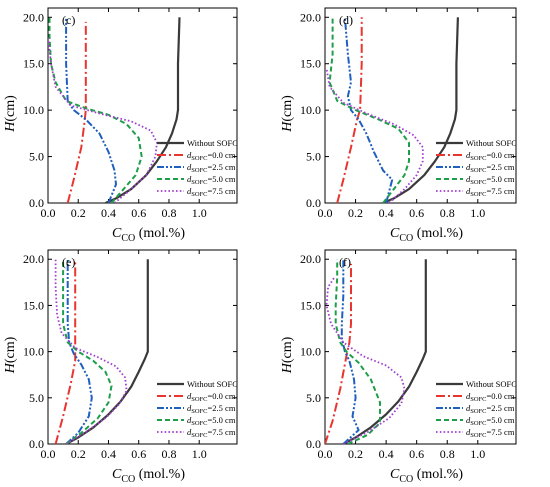 The height and width of the screenshot is (487, 550). I want to click on panel-label: (d), so click(346, 20).